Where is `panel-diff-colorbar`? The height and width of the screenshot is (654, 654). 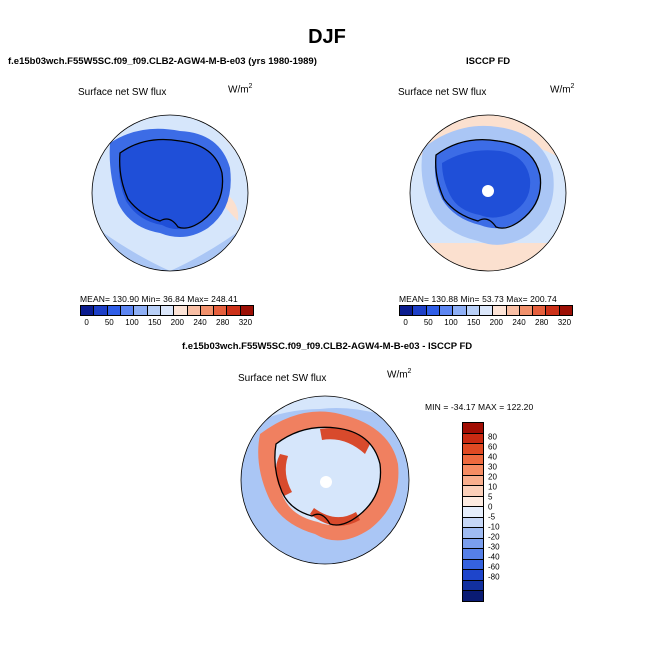 panel-diff-colorbar is located at coordinates (473, 512).